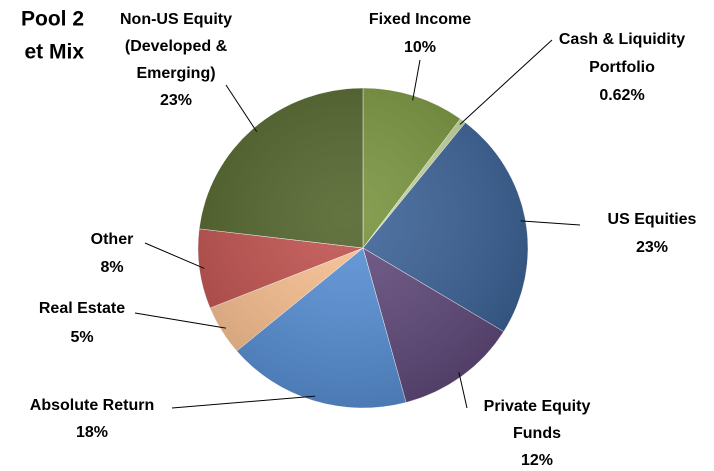  I want to click on slice-label: Real Estate, so click(82, 308).